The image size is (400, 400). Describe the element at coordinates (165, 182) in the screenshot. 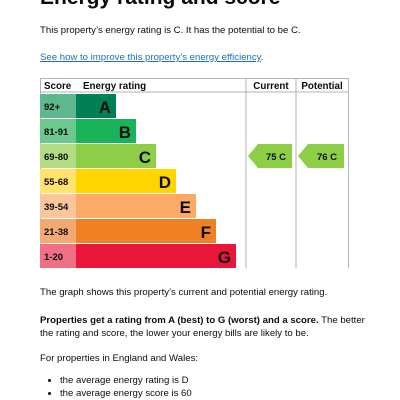

I see `rating-letter-d: D` at that location.